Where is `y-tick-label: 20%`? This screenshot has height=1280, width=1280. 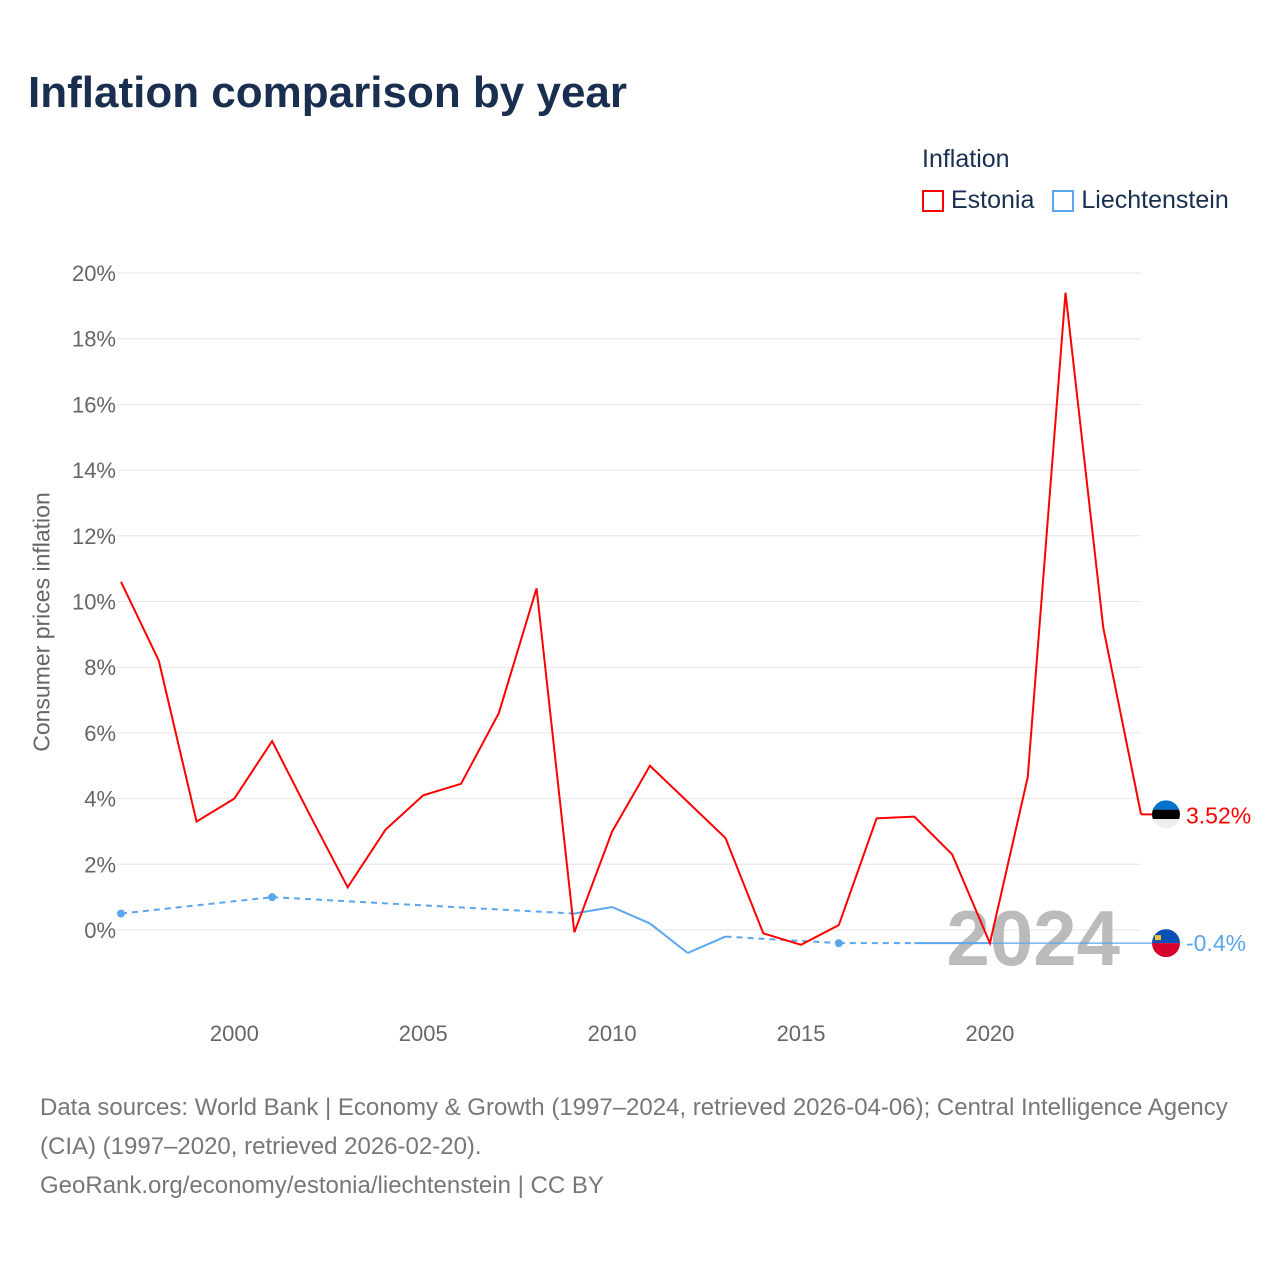 y-tick-label: 20% is located at coordinates (94, 273).